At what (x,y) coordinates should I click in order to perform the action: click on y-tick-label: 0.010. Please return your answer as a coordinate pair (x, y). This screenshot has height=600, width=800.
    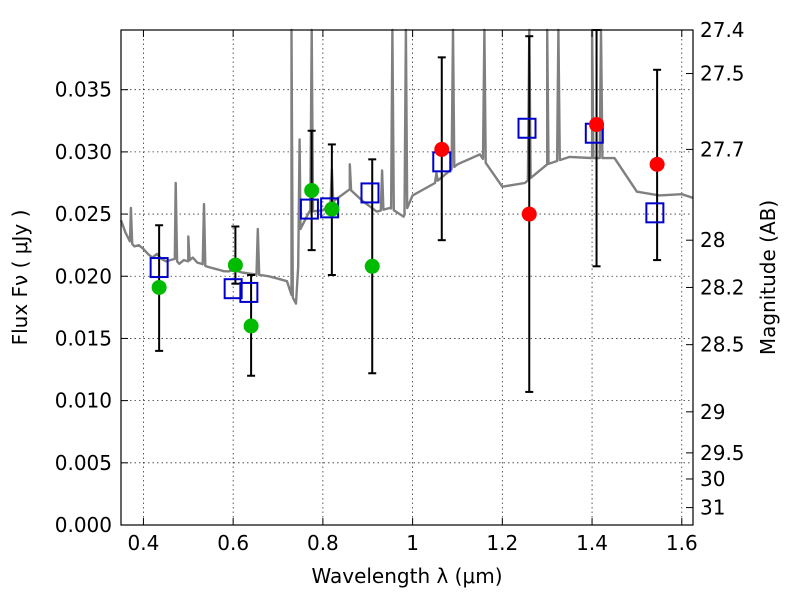
    Looking at the image, I should click on (83, 401).